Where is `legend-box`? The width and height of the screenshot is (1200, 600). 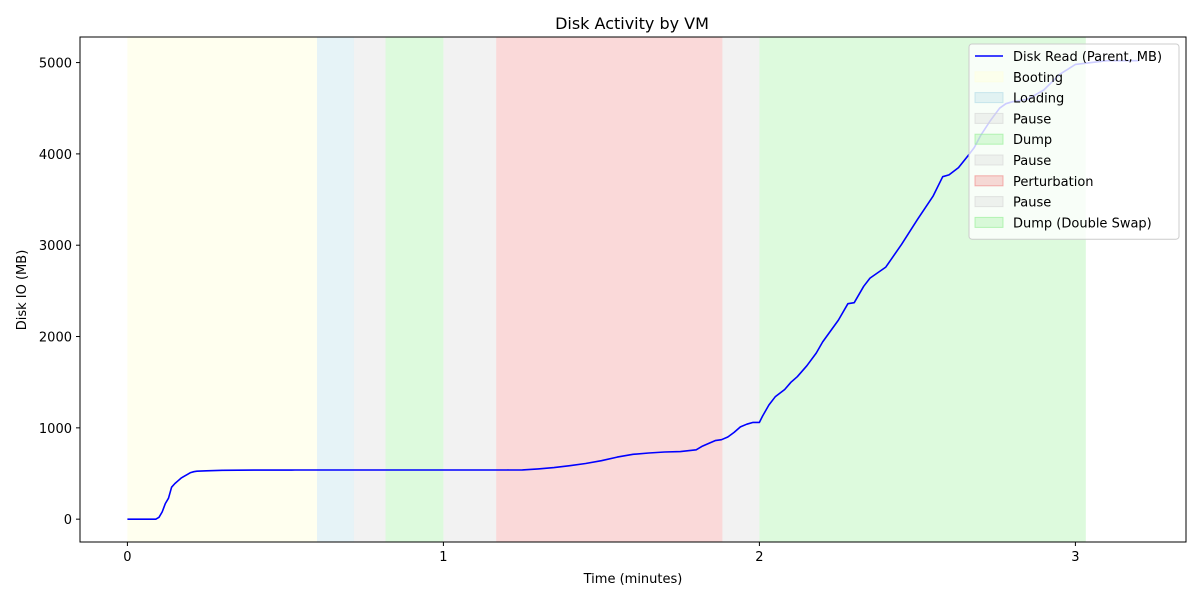 legend-box is located at coordinates (1074, 141).